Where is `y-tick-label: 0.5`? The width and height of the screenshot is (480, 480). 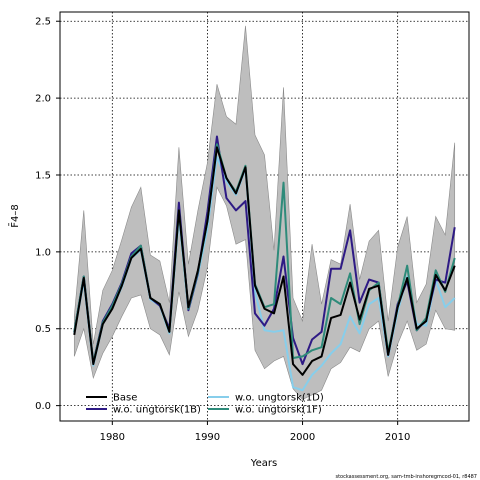 y-tick-label: 0.5 is located at coordinates (43, 329).